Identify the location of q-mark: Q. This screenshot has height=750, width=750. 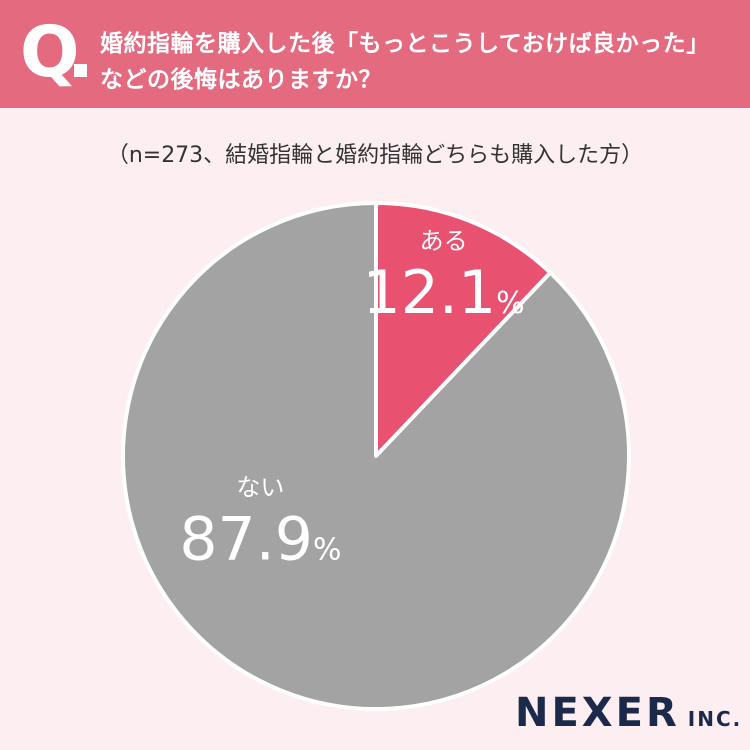
(50, 52).